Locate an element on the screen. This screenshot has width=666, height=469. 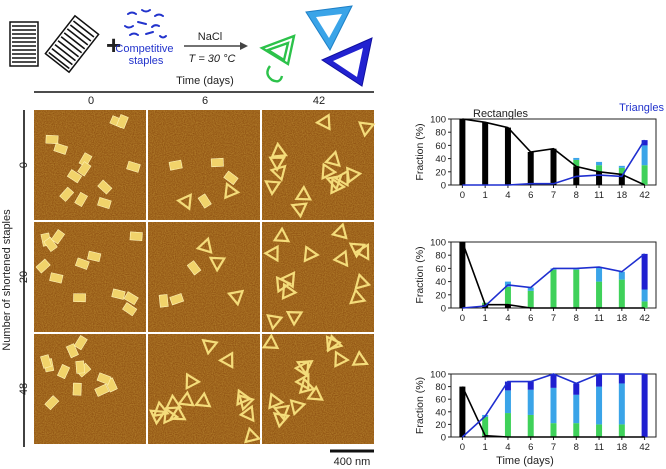
light-blue-triangle-icon is located at coordinates (329, 28).